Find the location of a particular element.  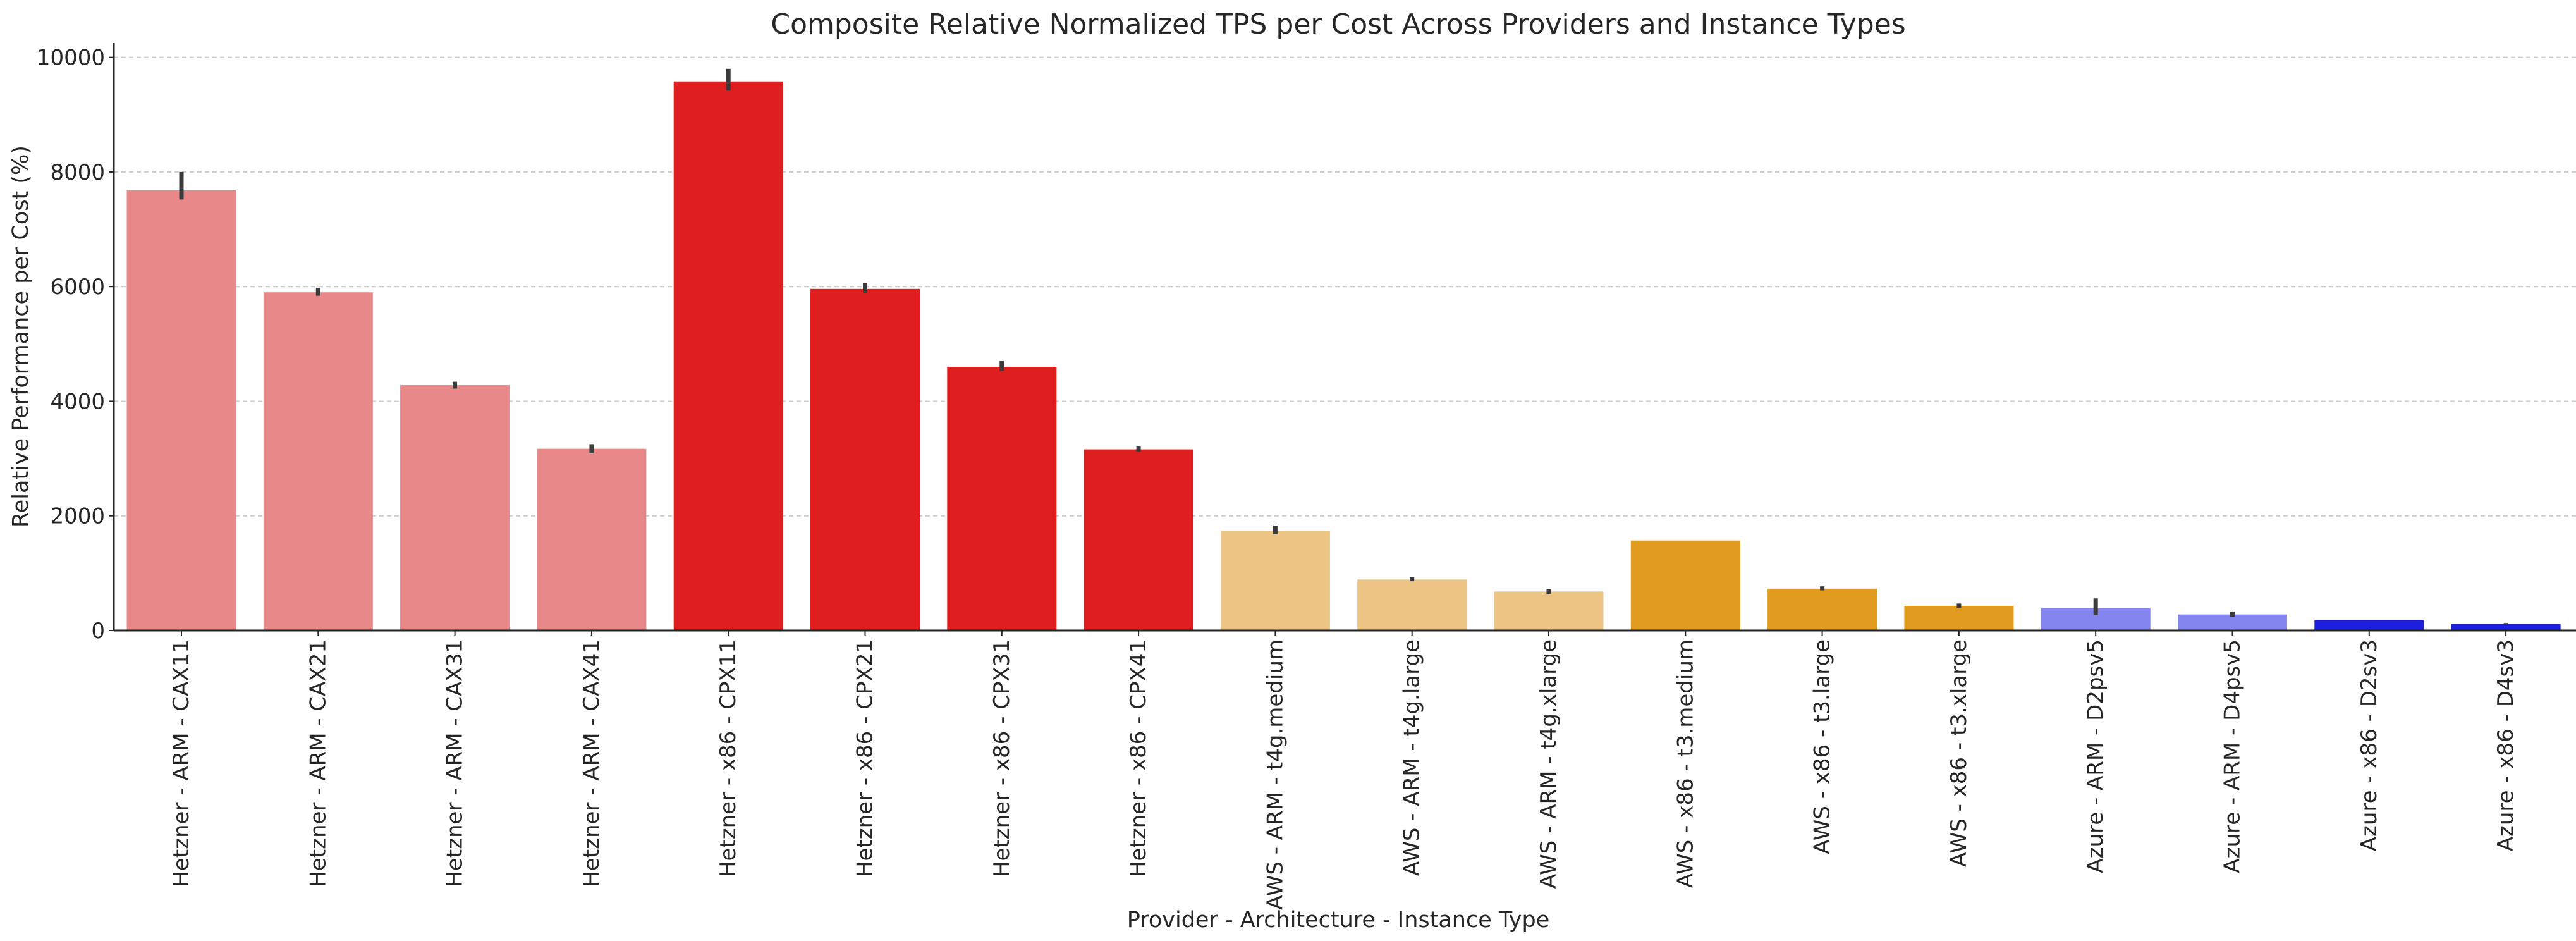

x-tick-label: AWS - ARM - t4g.large is located at coordinates (1412, 757).